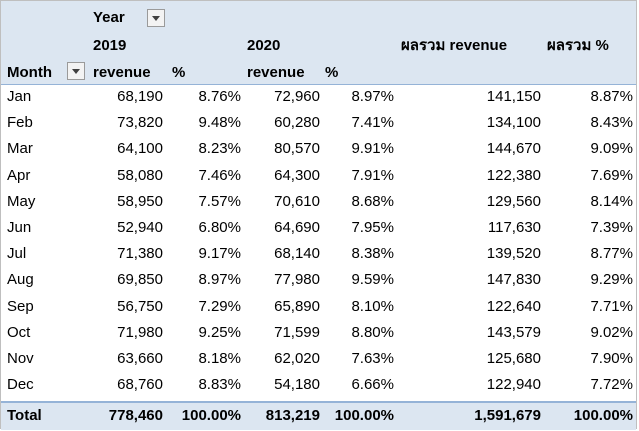 The height and width of the screenshot is (431, 639). I want to click on table-row: Oct 71,980 9.25% 71,599 8.80% 143,579 9.02%, so click(318, 336).